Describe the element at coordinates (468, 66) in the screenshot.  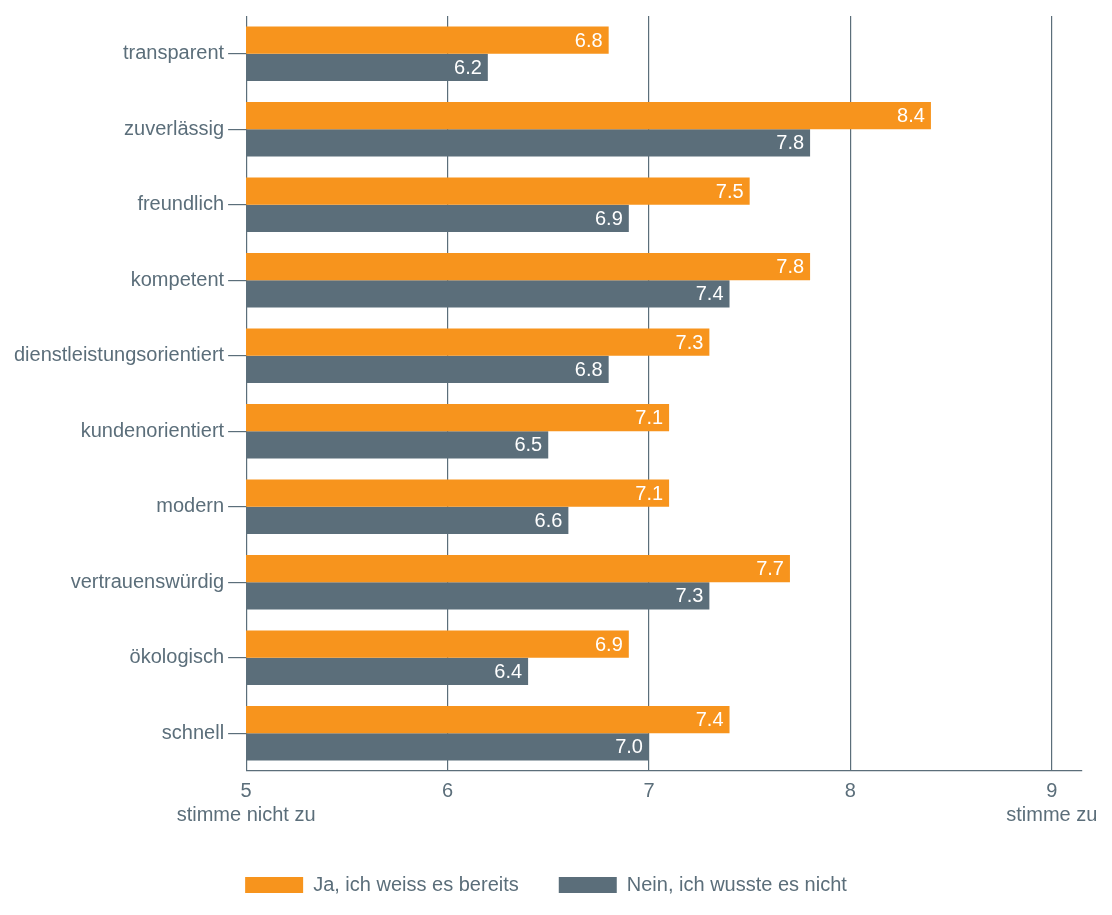
I see `data-label: 6.2` at that location.